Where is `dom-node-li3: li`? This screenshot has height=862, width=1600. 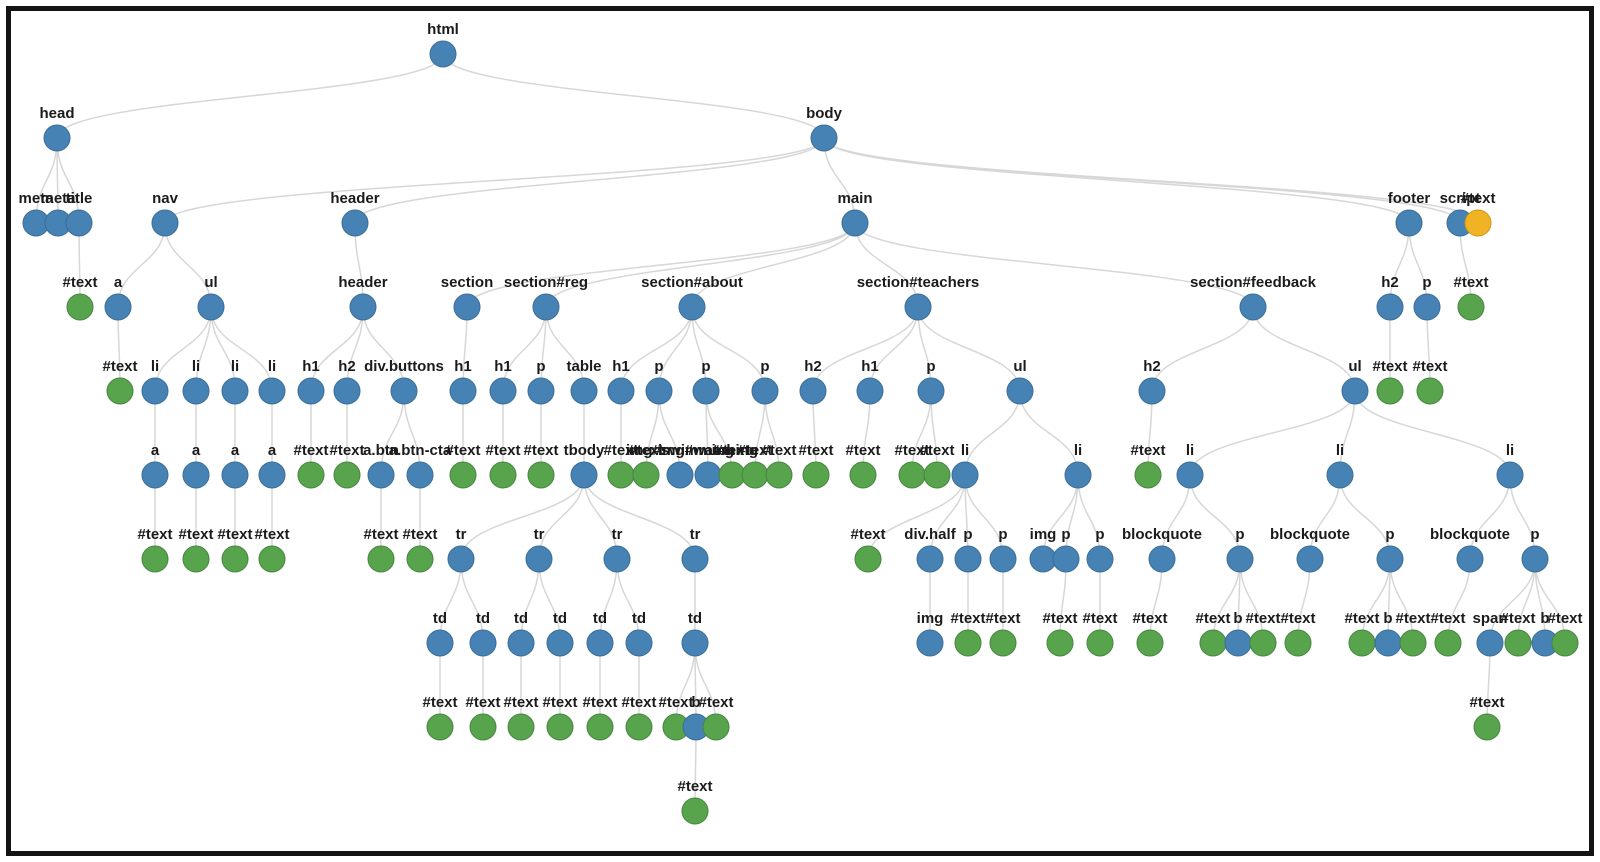 dom-node-li3: li is located at coordinates (235, 381).